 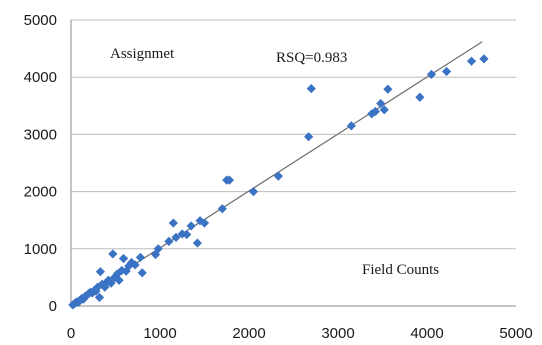 What do you see at coordinates (515, 333) in the screenshot?
I see `x-tick-label: 5000` at bounding box center [515, 333].